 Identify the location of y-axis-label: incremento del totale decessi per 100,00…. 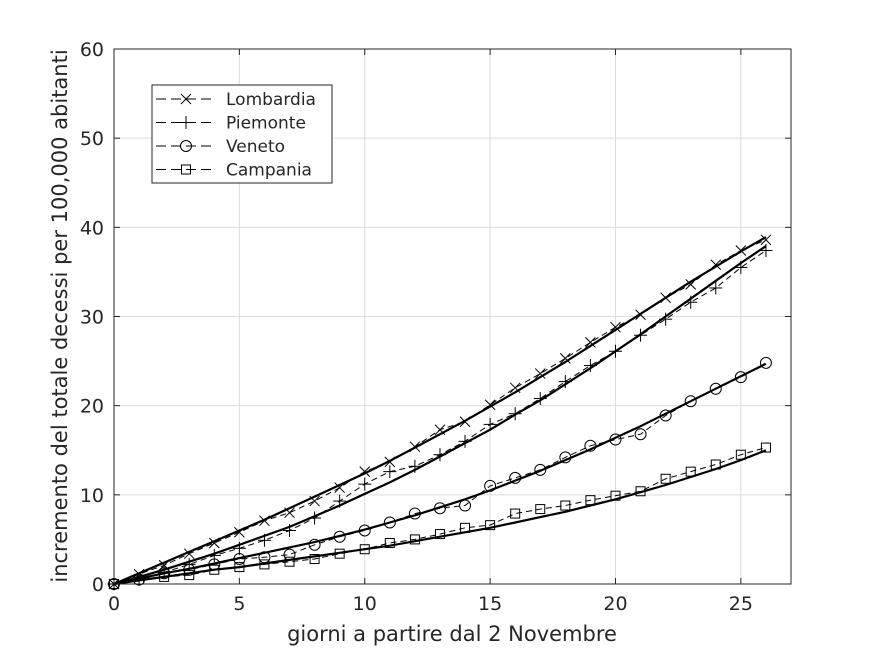
(60, 315).